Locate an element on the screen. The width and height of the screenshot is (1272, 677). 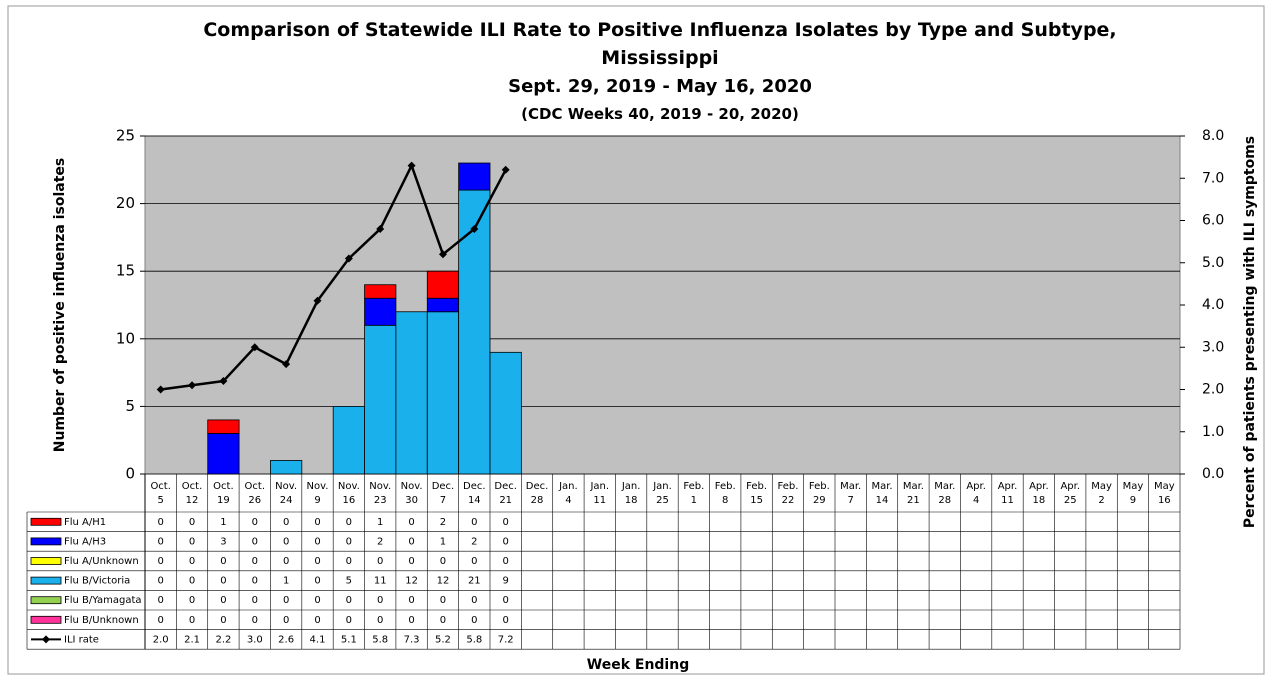
table-cell: 2.2 is located at coordinates (223, 639).